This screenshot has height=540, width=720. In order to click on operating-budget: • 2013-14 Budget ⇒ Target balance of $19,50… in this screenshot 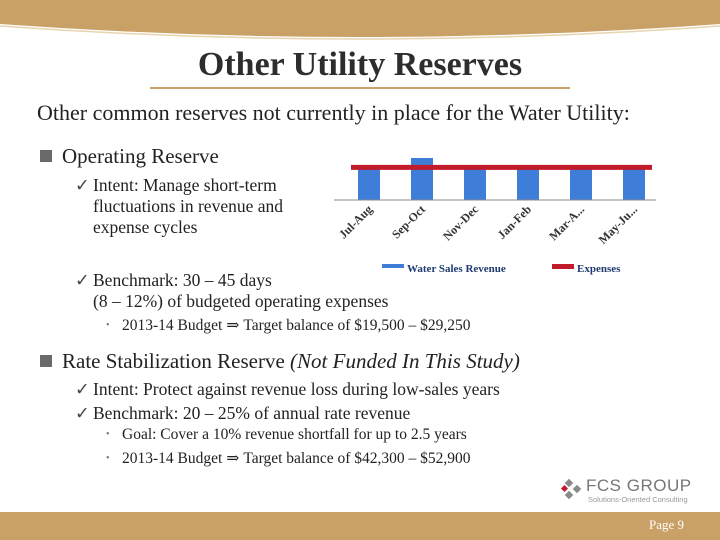, I will do `click(288, 325)`.